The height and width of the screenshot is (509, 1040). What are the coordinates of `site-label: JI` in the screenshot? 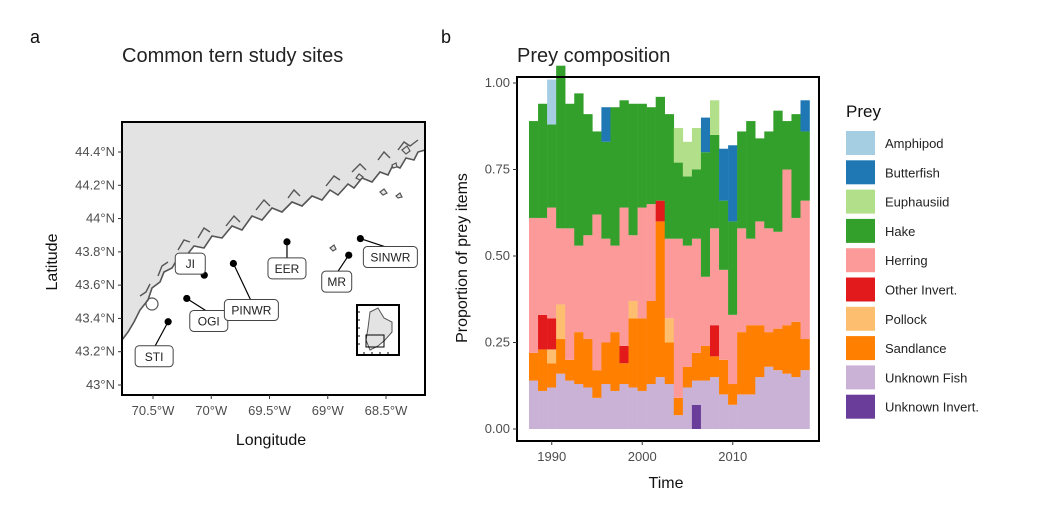 It's located at (190, 264).